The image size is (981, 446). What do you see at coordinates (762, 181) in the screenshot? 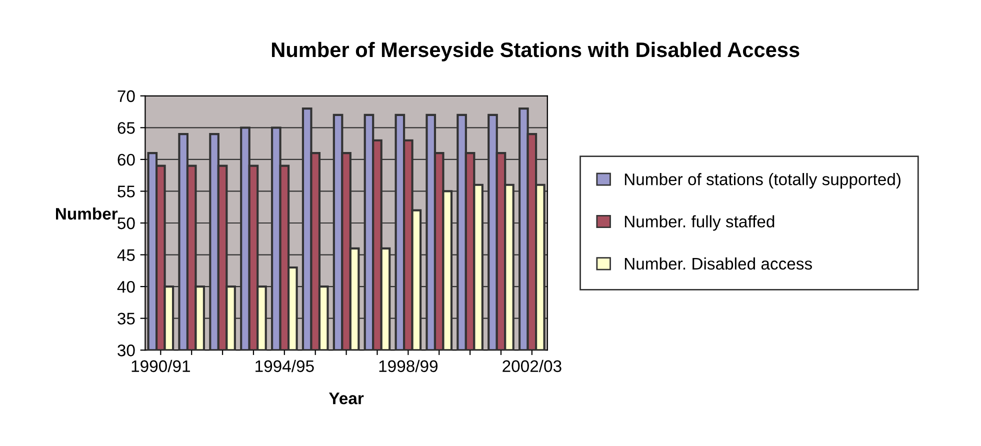
I see `legend-label: Number of stations (totally supported)` at bounding box center [762, 181].